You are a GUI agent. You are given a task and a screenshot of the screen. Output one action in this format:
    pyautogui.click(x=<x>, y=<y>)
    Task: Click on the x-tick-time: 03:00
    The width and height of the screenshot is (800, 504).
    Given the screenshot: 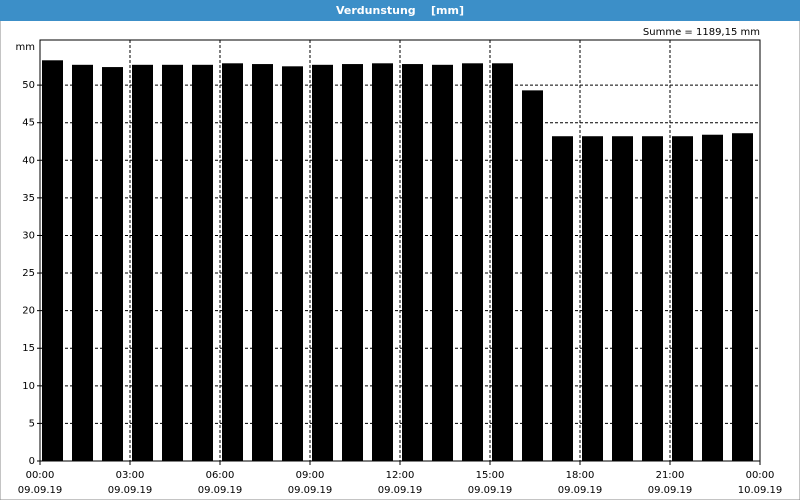 What is the action you would take?
    pyautogui.click(x=130, y=475)
    